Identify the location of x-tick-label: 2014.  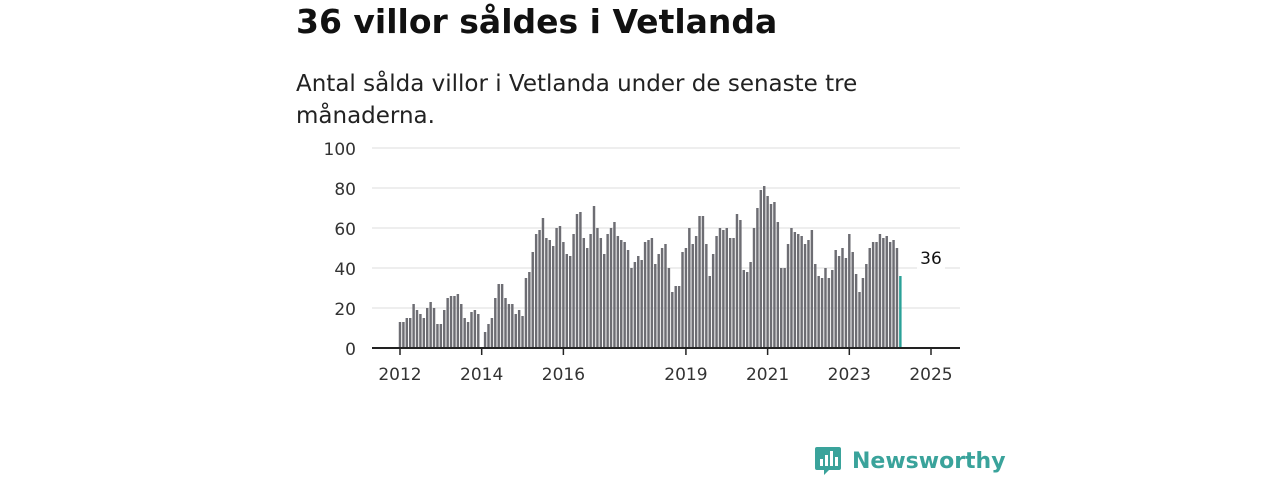
(481, 375).